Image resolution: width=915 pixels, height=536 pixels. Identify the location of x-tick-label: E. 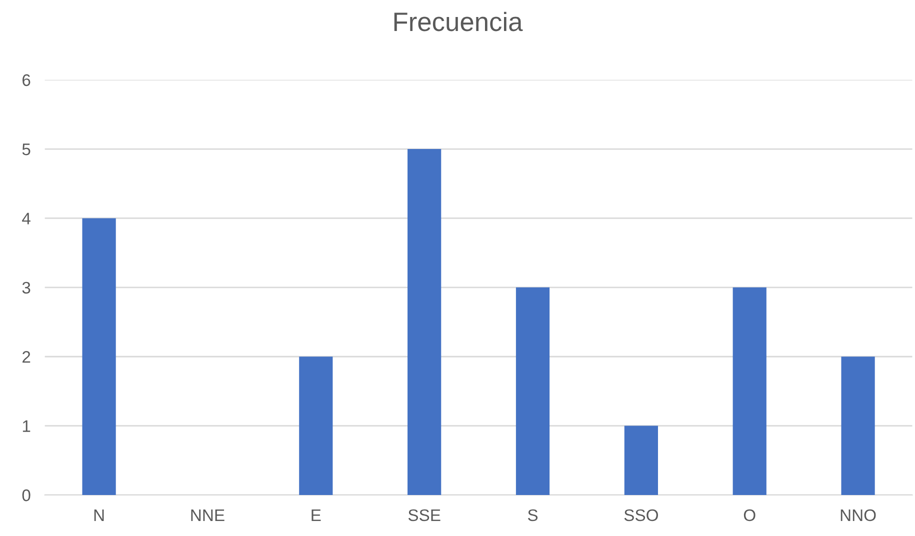
(316, 515).